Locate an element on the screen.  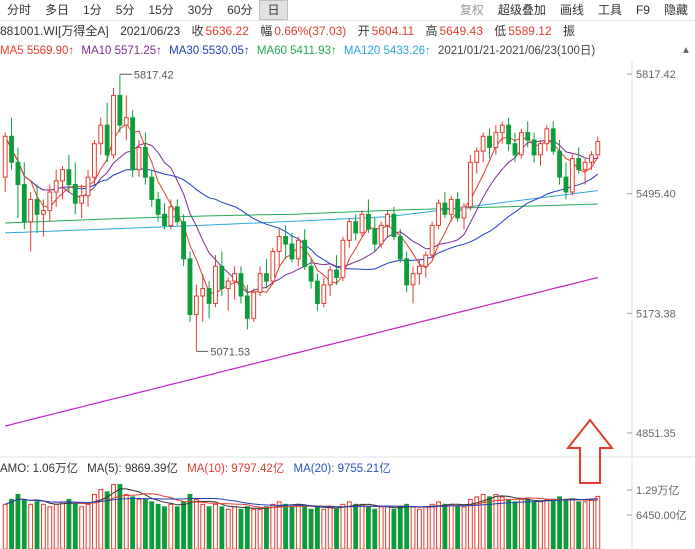
volume-tick-label: 1.29万亿 is located at coordinates (657, 490).